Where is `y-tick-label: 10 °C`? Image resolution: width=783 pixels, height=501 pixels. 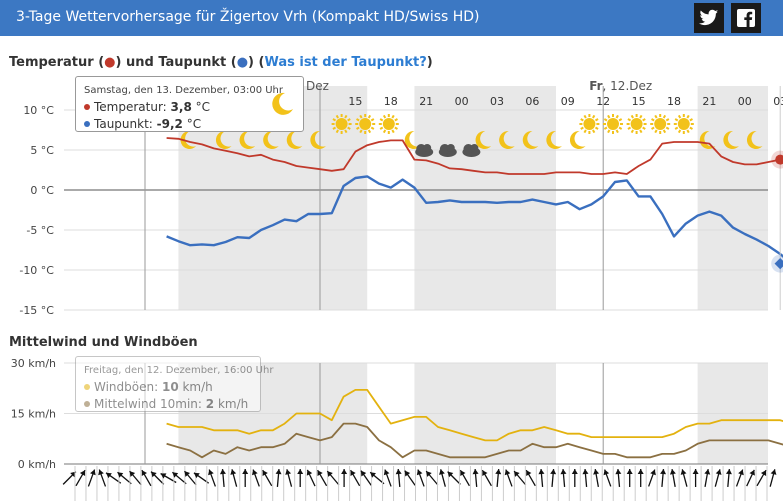
y-tick-label: 10 °C is located at coordinates (38, 110).